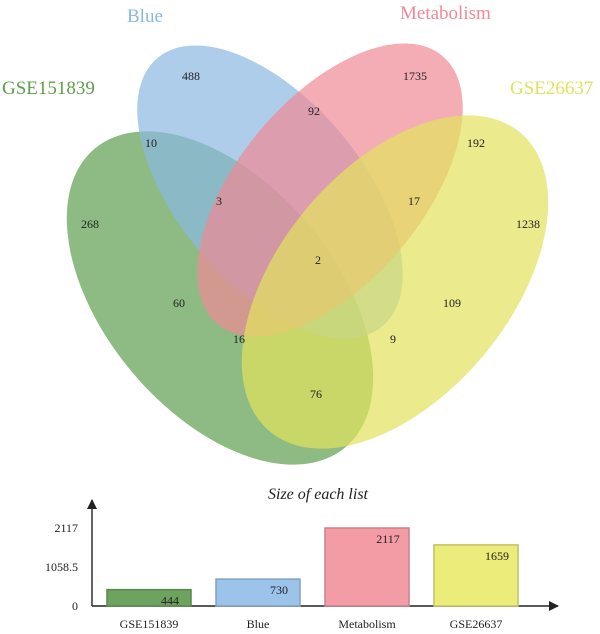 This screenshot has width=600, height=634. What do you see at coordinates (415, 76) in the screenshot?
I see `region-metabolism-only: 1735` at bounding box center [415, 76].